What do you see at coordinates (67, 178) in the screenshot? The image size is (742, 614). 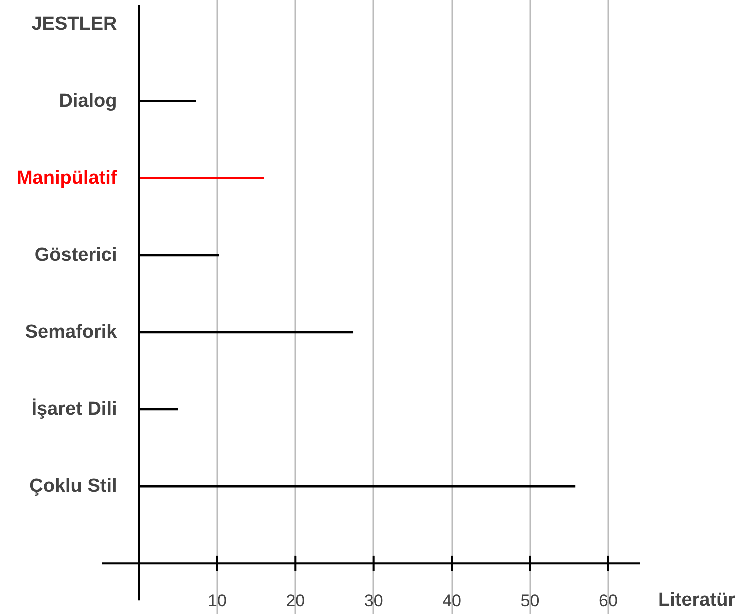 I see `y-tick-label: Manipülatif` at bounding box center [67, 178].